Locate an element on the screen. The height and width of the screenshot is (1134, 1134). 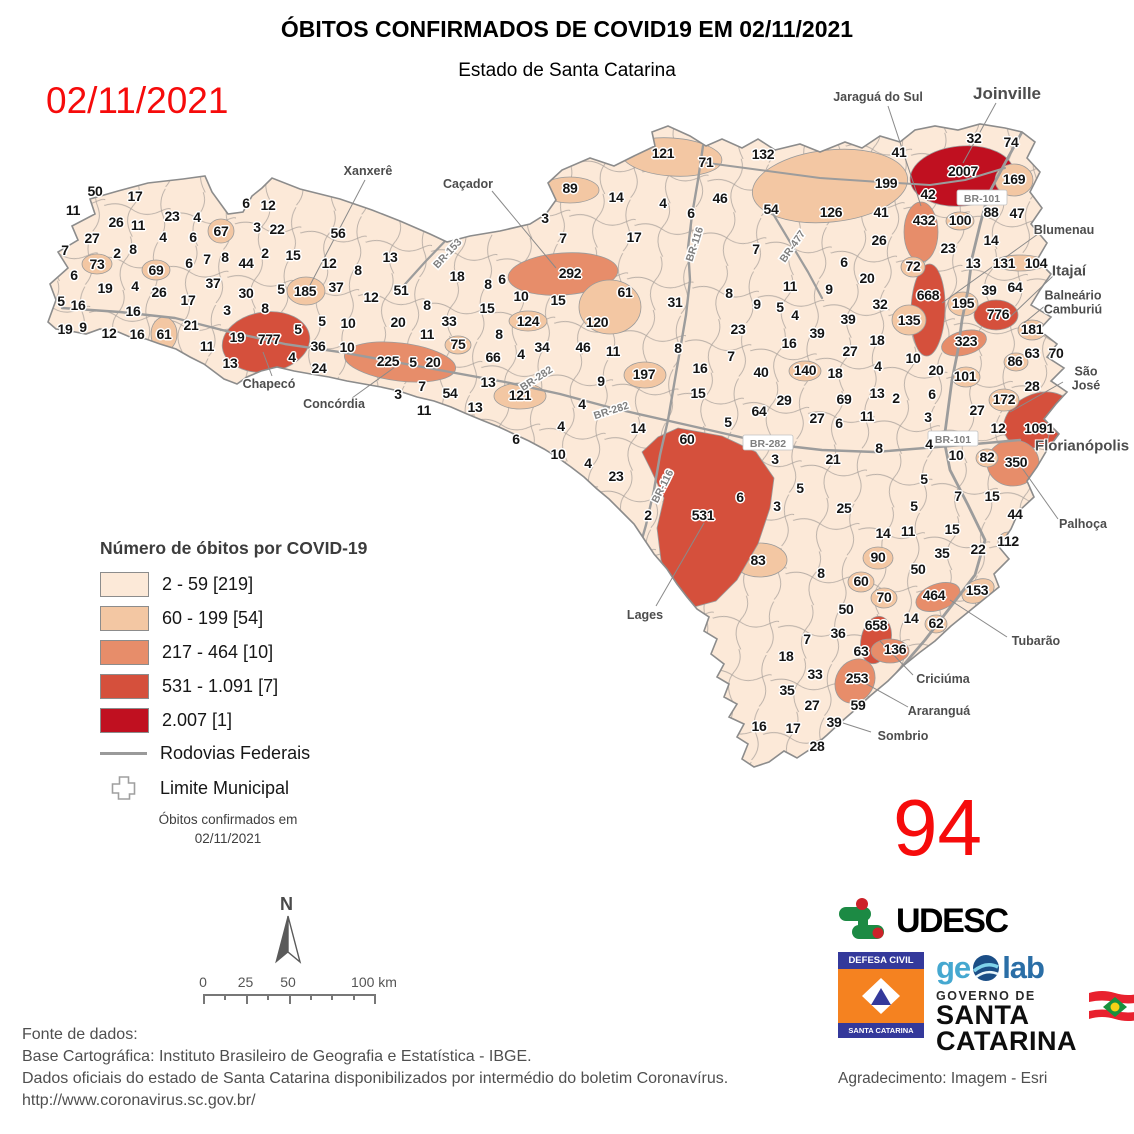
legend-class-row: 217 - 464 [10] is located at coordinates (233, 652).